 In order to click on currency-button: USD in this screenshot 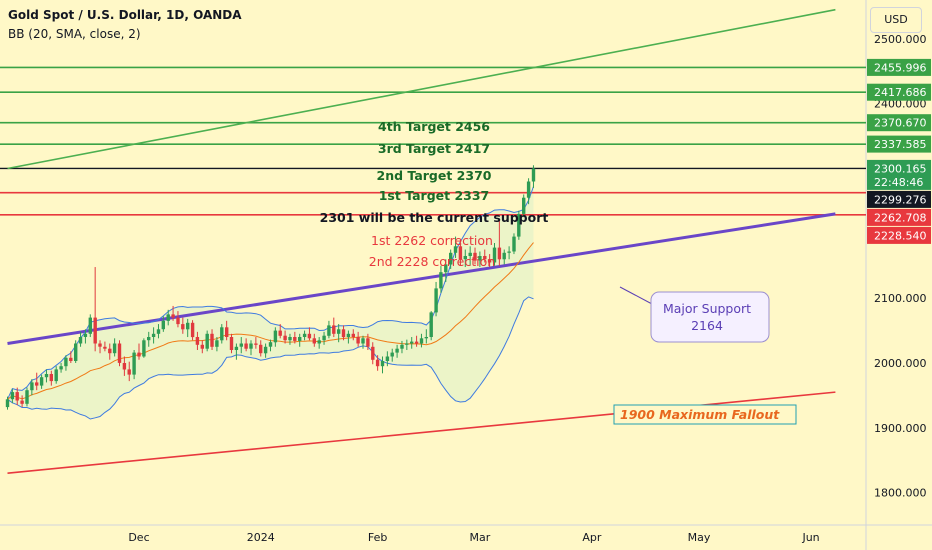, I will do `click(896, 20)`.